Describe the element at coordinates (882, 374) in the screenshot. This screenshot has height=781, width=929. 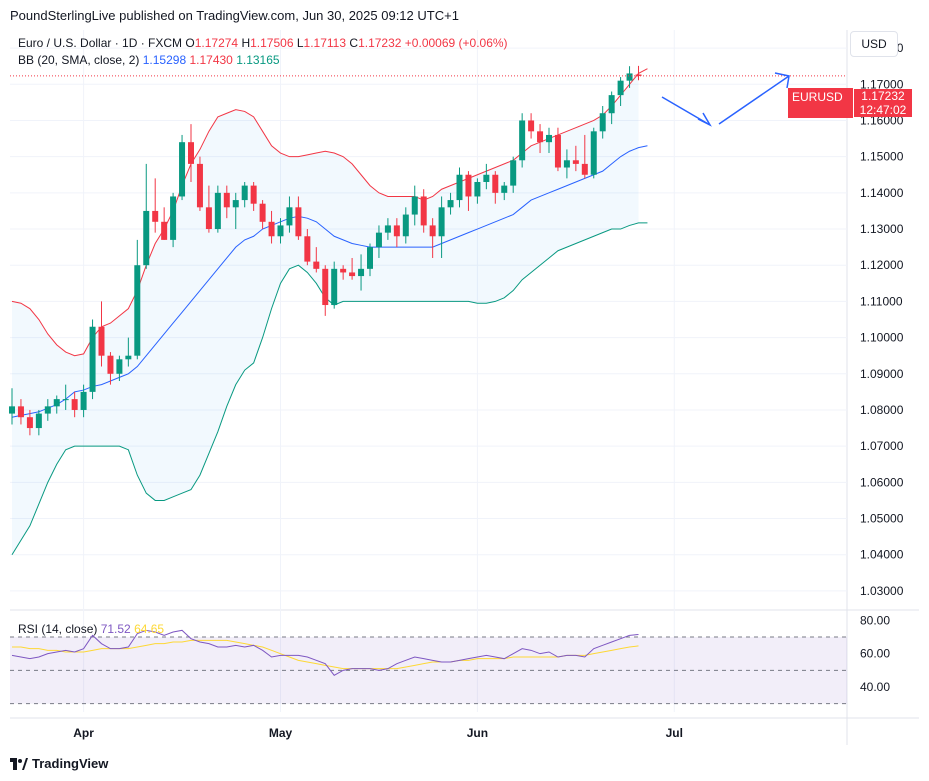
I see `y-tick-label: 1.09000` at that location.